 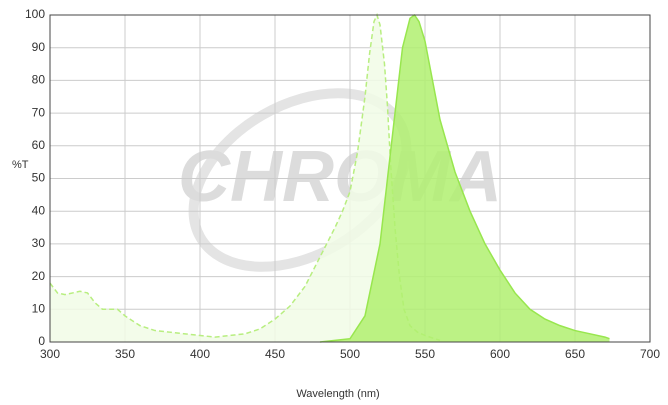 What do you see at coordinates (125, 354) in the screenshot?
I see `x-tick-label: 350` at bounding box center [125, 354].